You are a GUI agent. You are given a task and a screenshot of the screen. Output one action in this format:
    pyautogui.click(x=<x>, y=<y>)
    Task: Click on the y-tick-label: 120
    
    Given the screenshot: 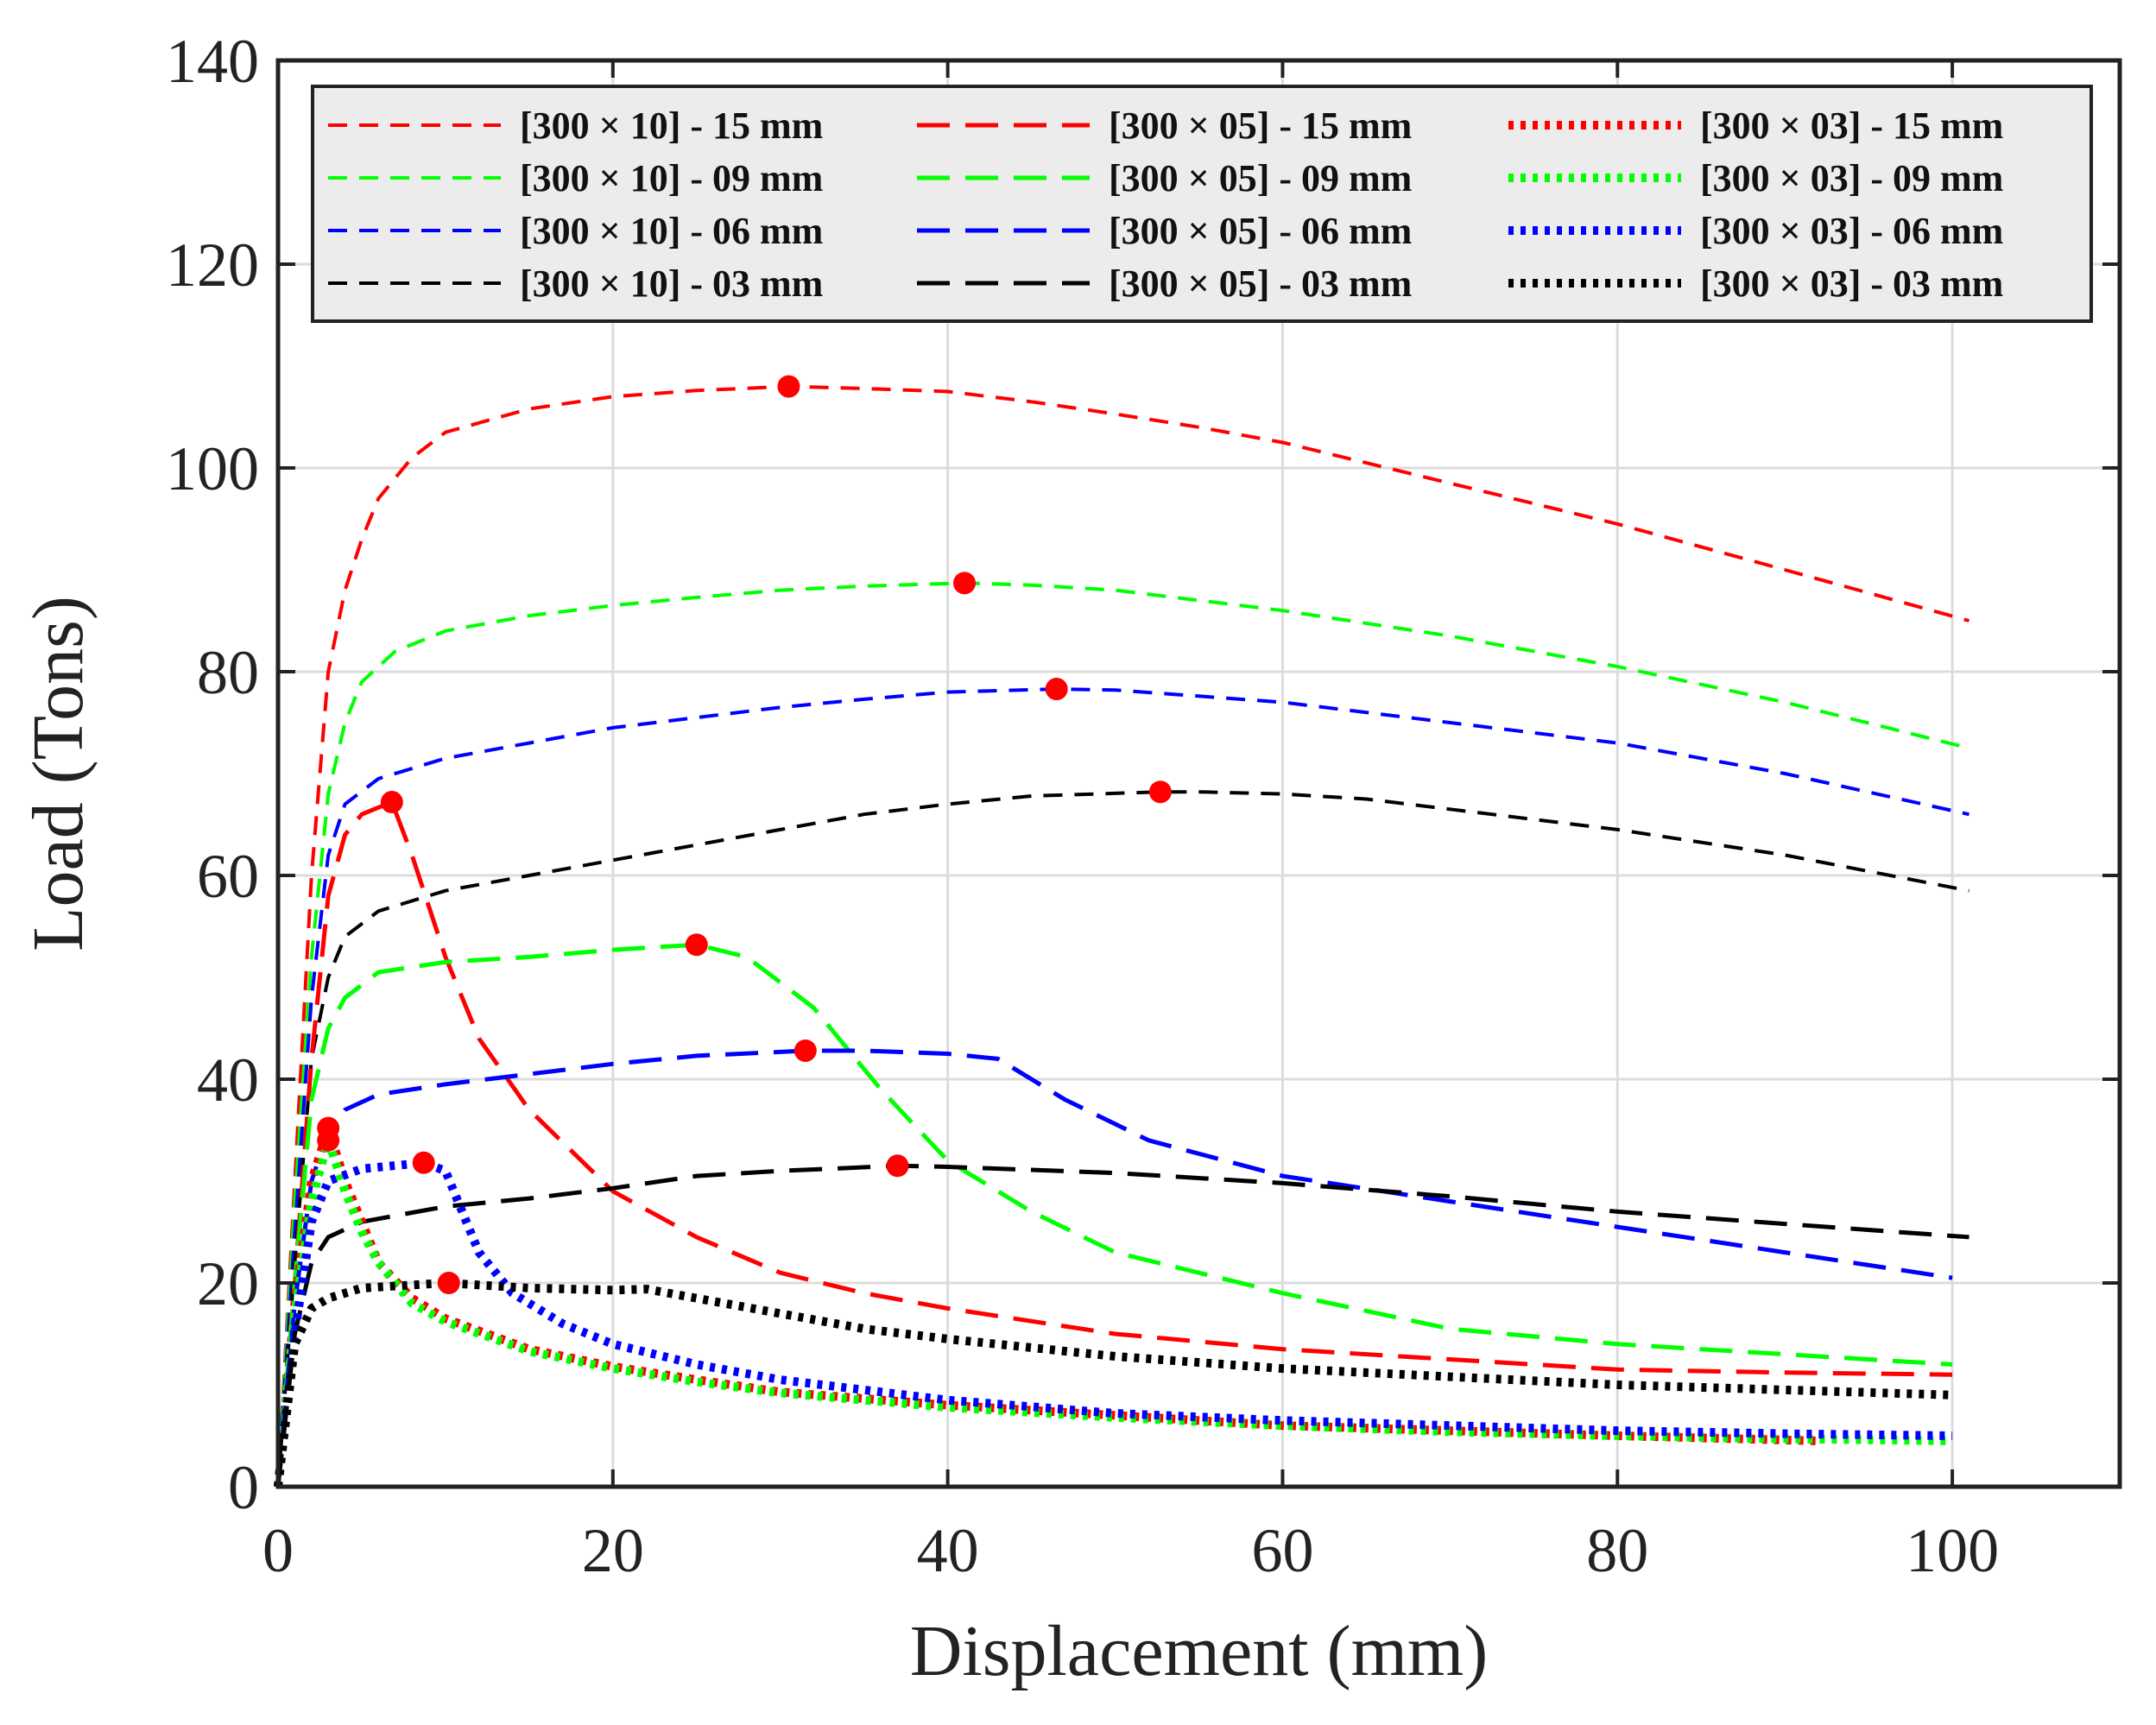 What is the action you would take?
    pyautogui.click(x=213, y=265)
    